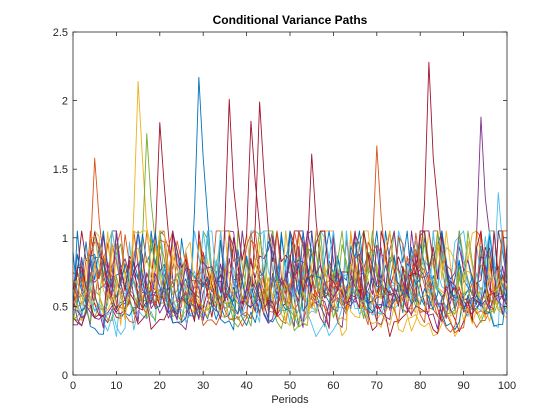  What do you see at coordinates (60, 33) in the screenshot?
I see `y-tick-label: 2.5` at bounding box center [60, 33].